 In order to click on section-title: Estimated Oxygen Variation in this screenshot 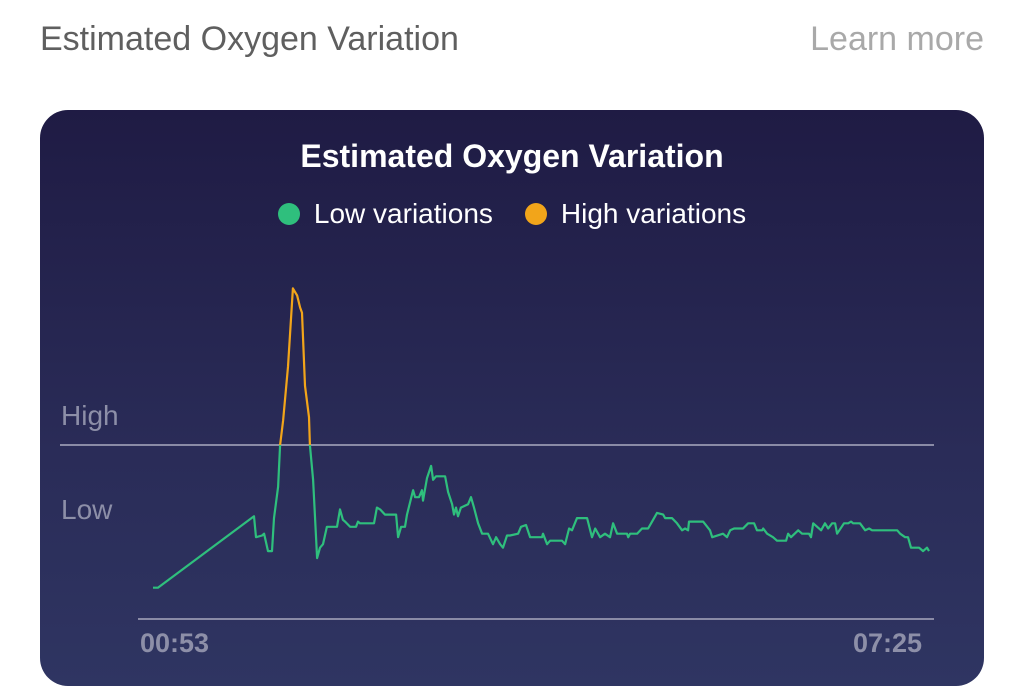, I will do `click(249, 39)`.